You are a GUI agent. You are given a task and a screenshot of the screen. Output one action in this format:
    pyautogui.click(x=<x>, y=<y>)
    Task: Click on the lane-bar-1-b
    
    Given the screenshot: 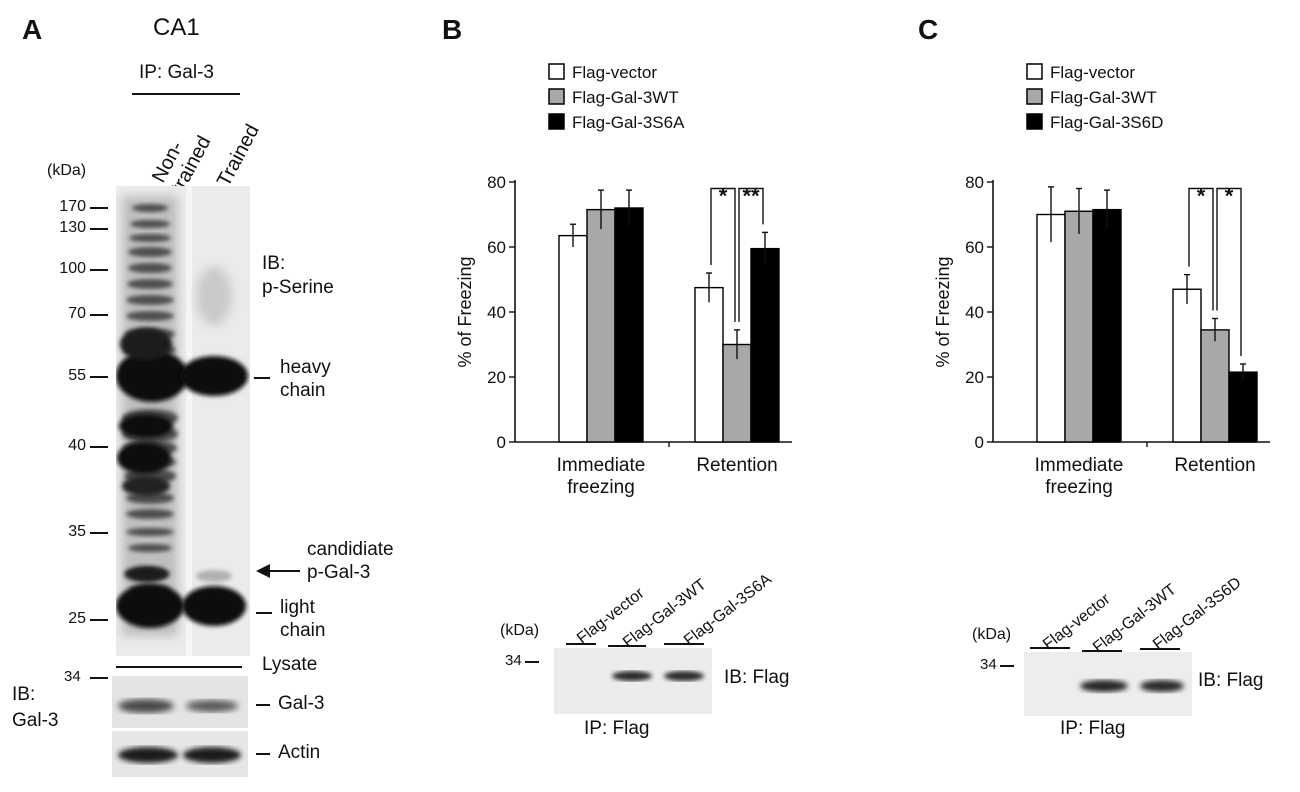 What is the action you would take?
    pyautogui.click(x=581, y=644)
    